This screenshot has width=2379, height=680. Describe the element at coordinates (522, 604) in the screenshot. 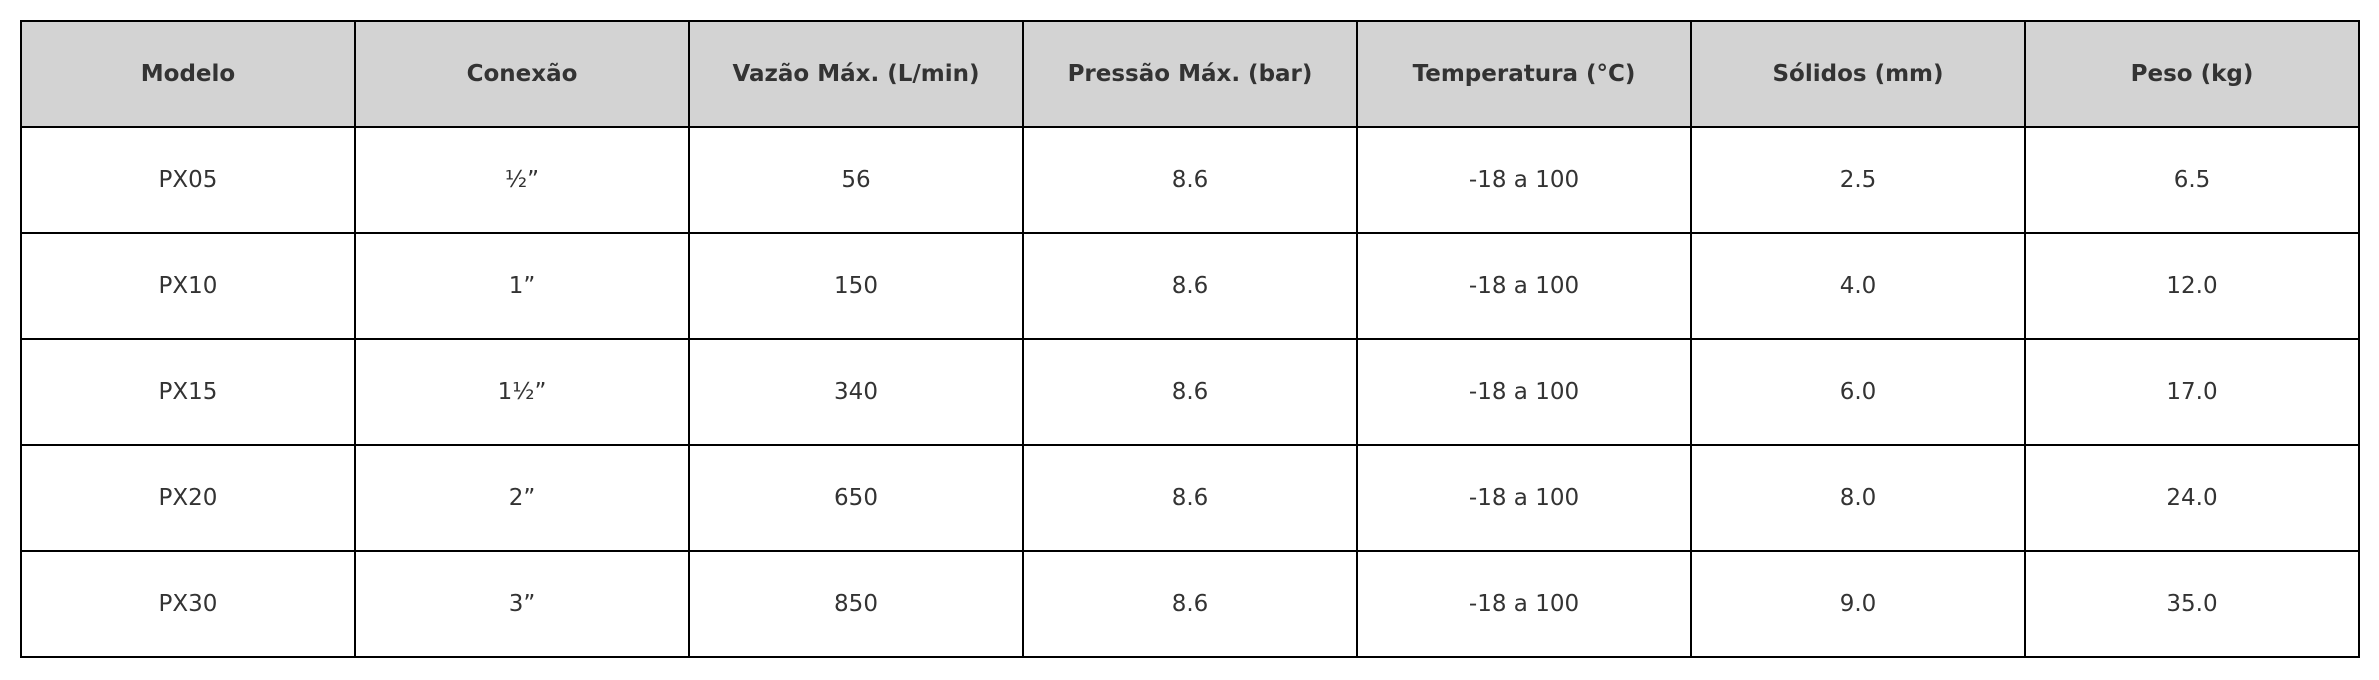

I see `table-cell: 3”` at that location.